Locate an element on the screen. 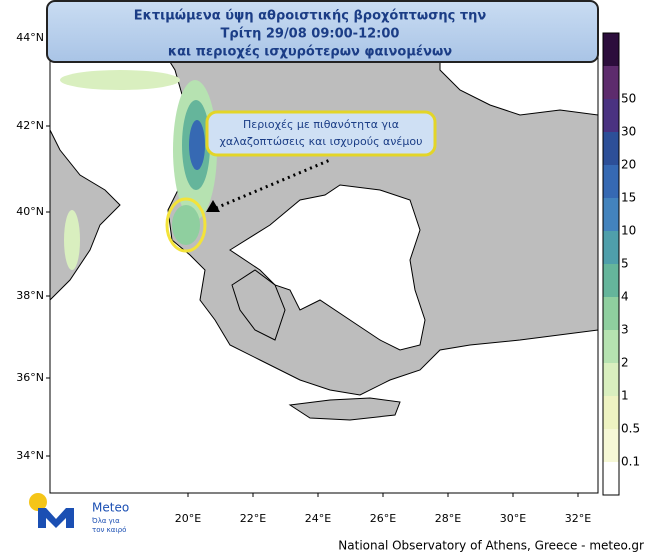 This screenshot has width=650, height=559. lon-label: 24°E is located at coordinates (318, 518).